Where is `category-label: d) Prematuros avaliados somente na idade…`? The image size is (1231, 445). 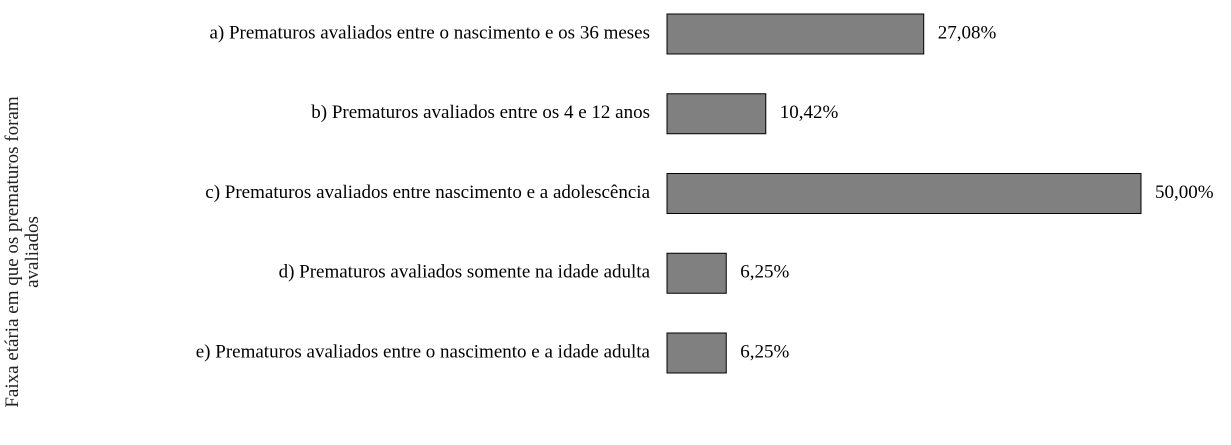
category-label: d) Prematuros avaliados somente na idade… is located at coordinates (465, 272).